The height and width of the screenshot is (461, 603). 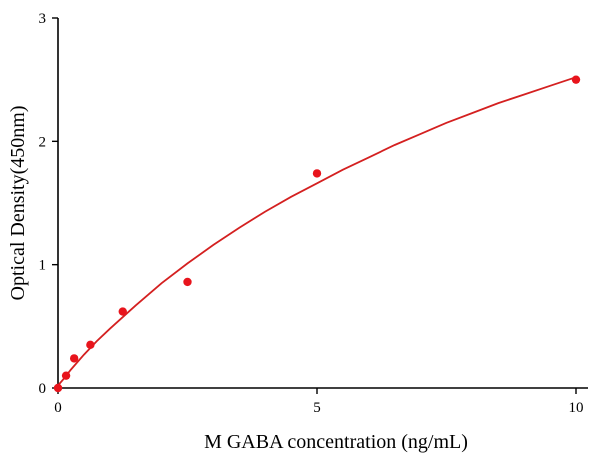 I want to click on x-tick-label: 5, so click(x=317, y=408).